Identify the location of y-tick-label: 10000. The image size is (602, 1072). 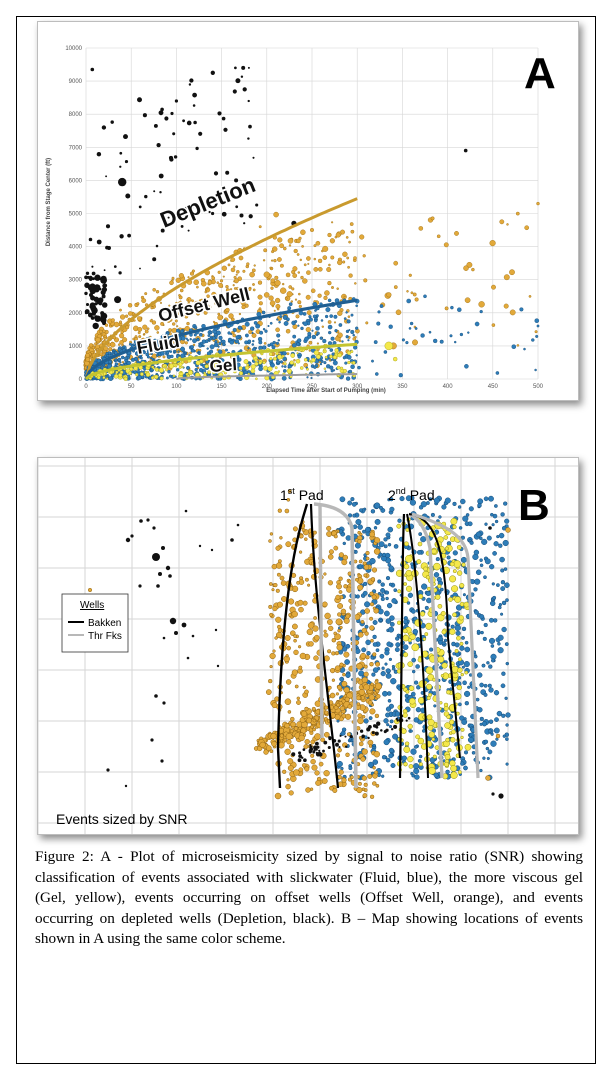
(73, 49).